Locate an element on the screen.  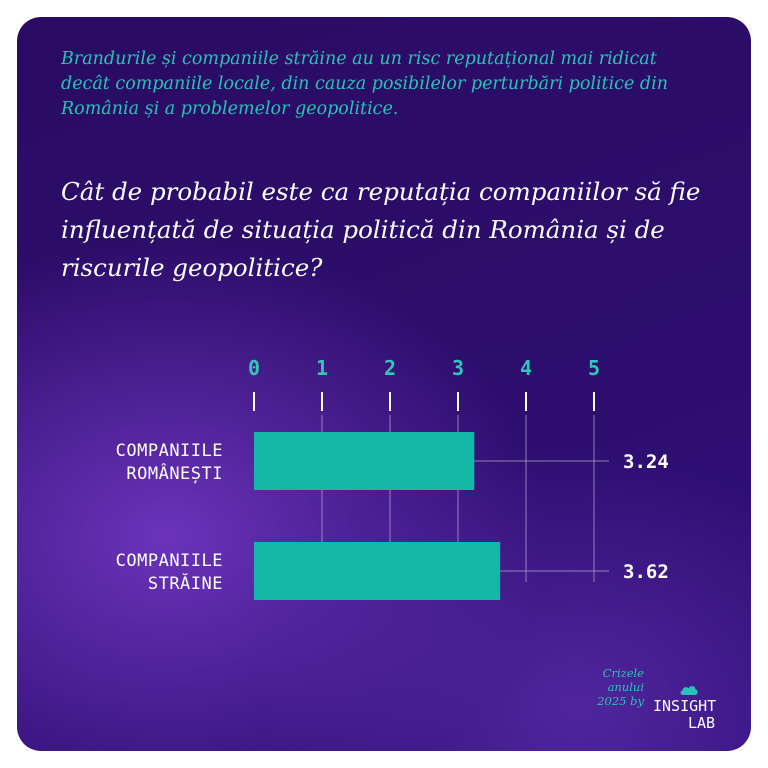
footer-line-3: 2025 by is located at coordinates (620, 701).